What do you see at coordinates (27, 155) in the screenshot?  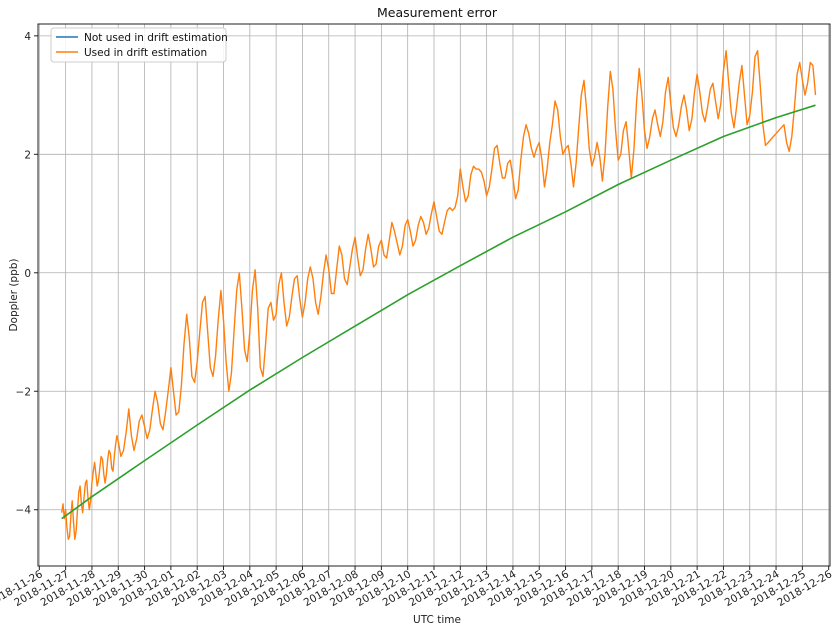 I see `y-tick-label: 2` at bounding box center [27, 155].